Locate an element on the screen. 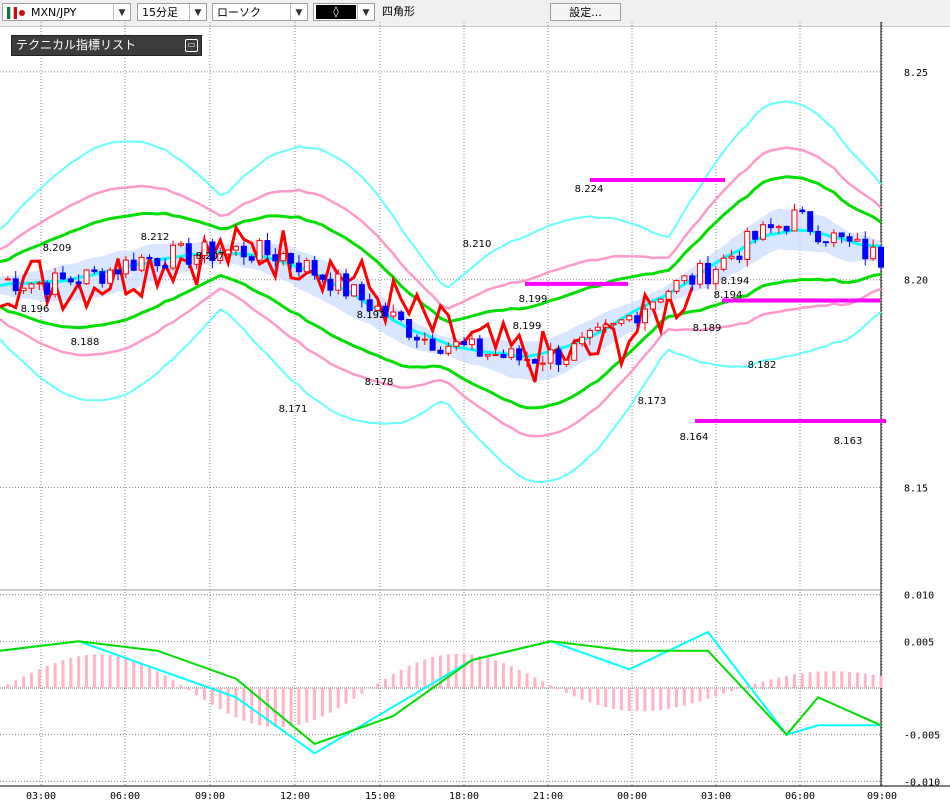  x-tick-label: 03:00 is located at coordinates (716, 796).